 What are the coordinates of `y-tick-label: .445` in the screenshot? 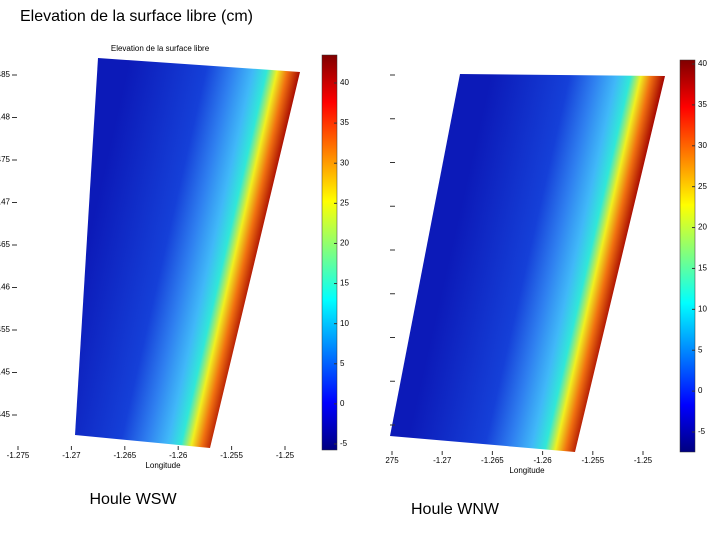 It's located at (5, 414).